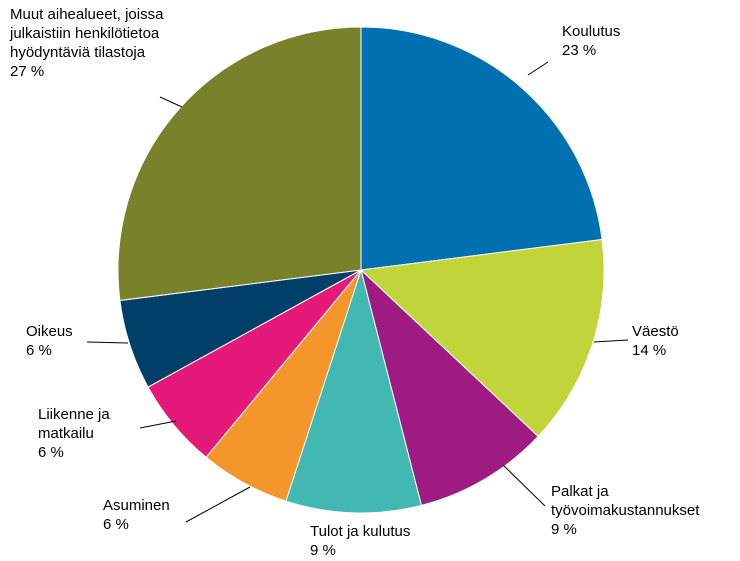 This screenshot has height=561, width=740. Describe the element at coordinates (49, 331) in the screenshot. I see `category-label: Oikeus` at that location.